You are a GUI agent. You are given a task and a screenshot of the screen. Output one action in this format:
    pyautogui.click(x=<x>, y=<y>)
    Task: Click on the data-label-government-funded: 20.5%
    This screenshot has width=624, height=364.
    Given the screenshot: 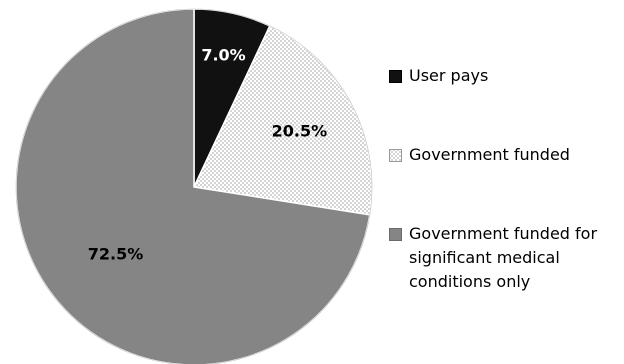 What is the action you would take?
    pyautogui.click(x=300, y=131)
    